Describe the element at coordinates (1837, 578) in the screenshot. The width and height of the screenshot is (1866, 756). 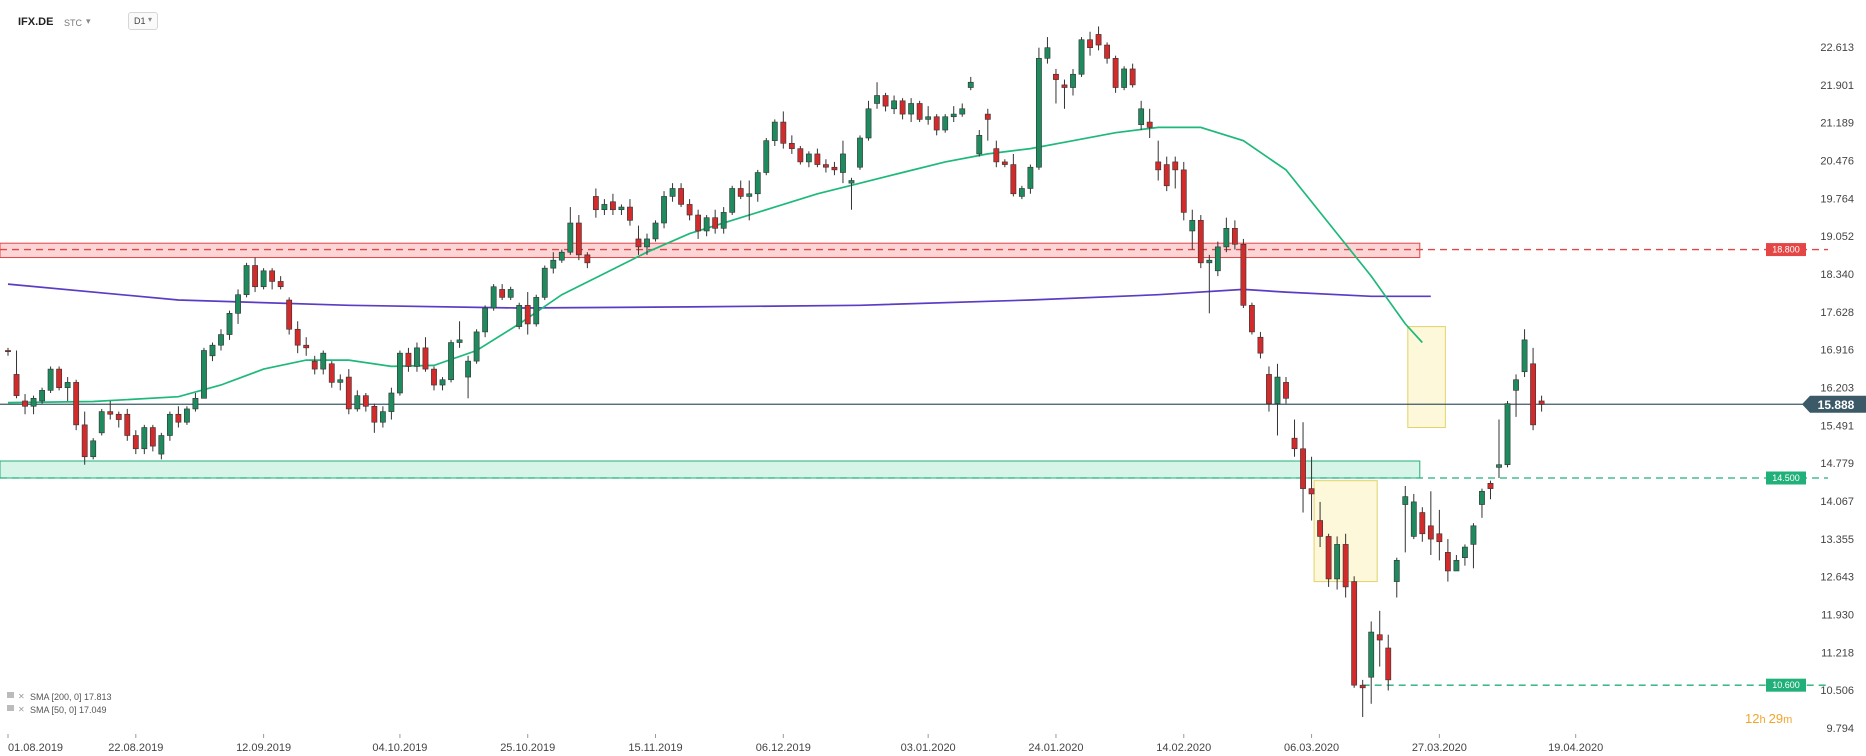
I see `y-tick-label: 12.643` at that location.